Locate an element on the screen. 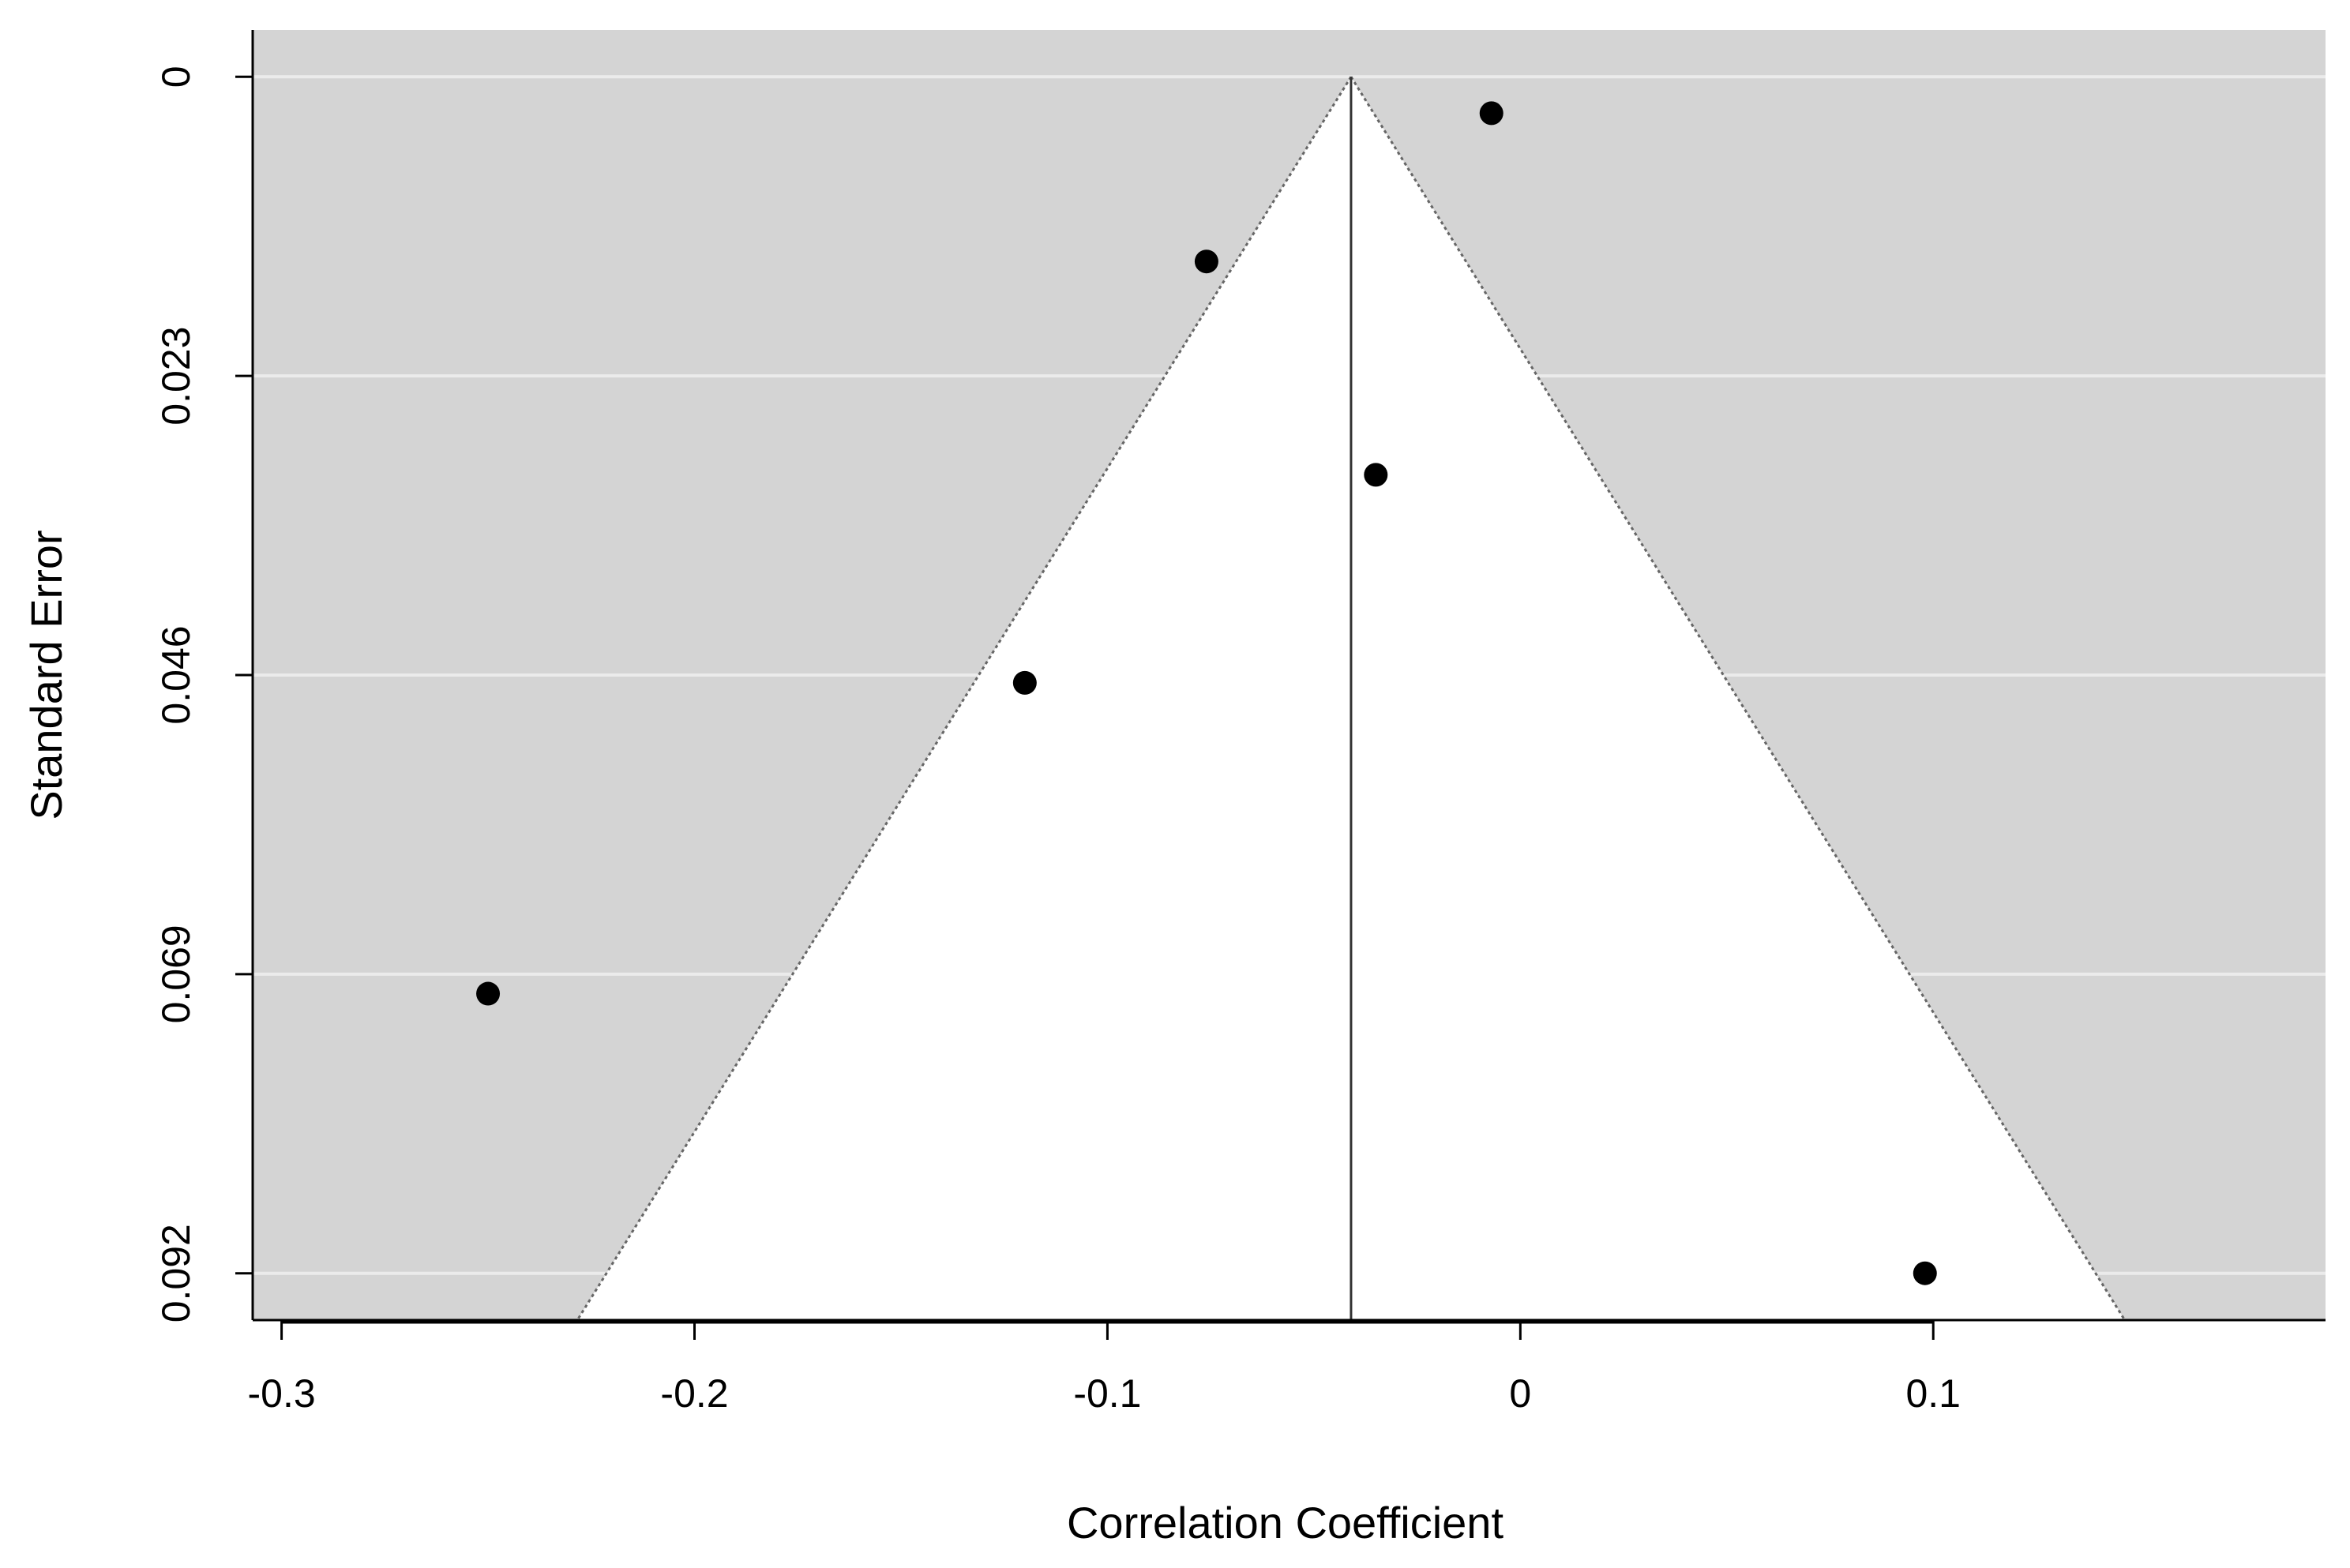  x-tick-label: -0.1 is located at coordinates (1107, 1393).